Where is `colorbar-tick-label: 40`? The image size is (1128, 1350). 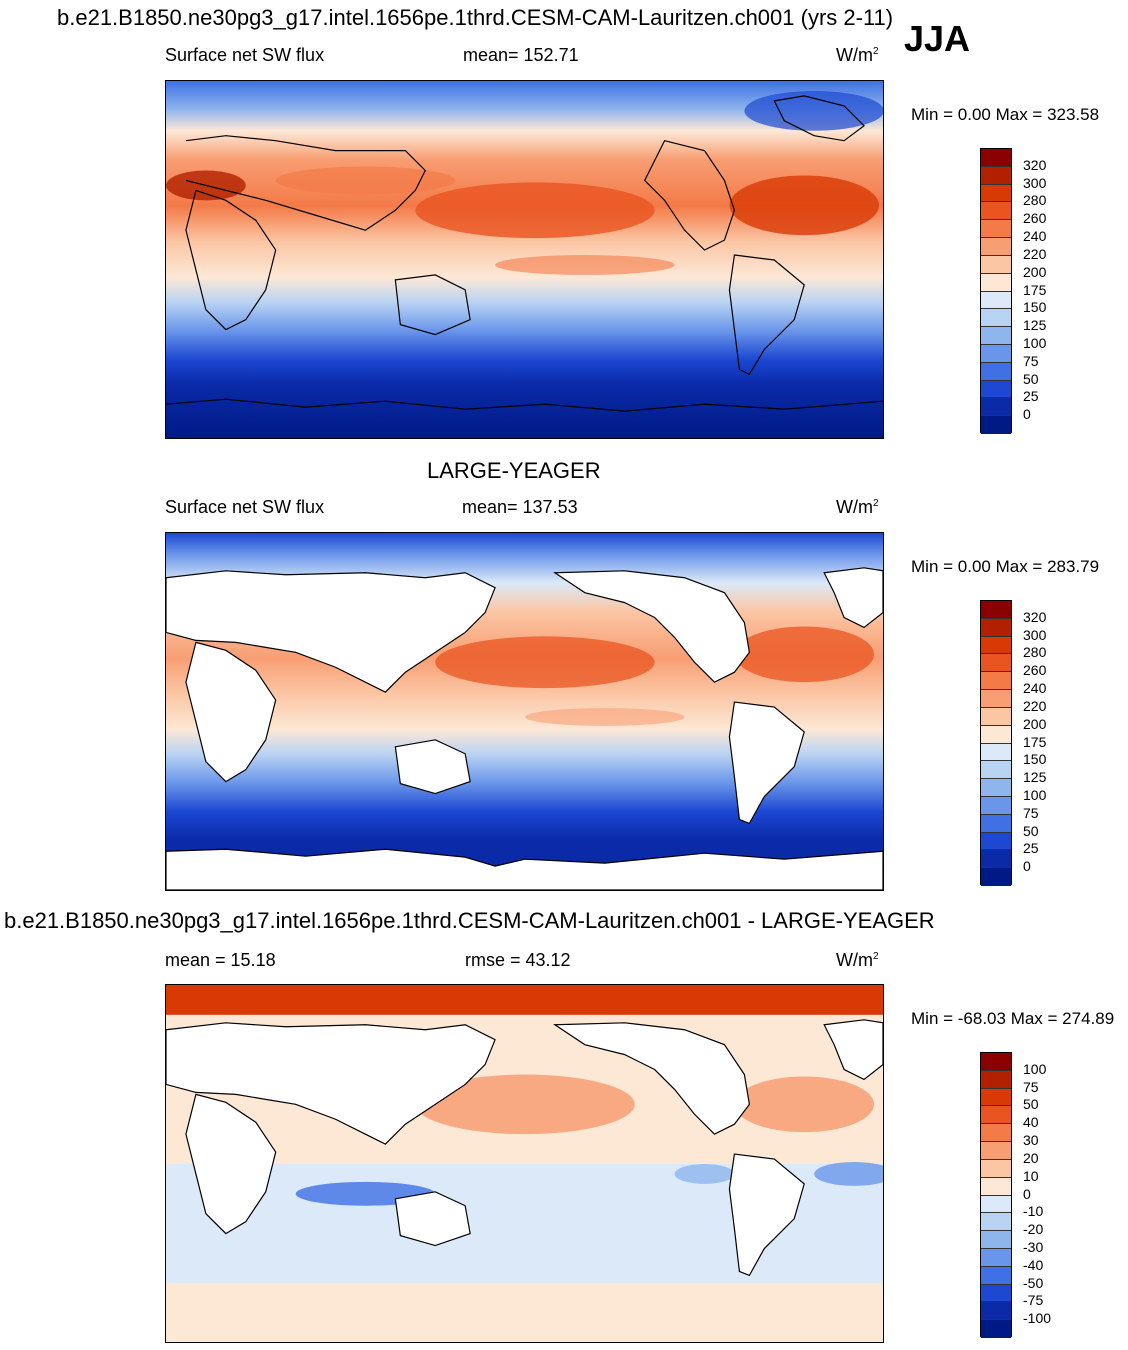 colorbar-tick-label: 40 is located at coordinates (1031, 1122).